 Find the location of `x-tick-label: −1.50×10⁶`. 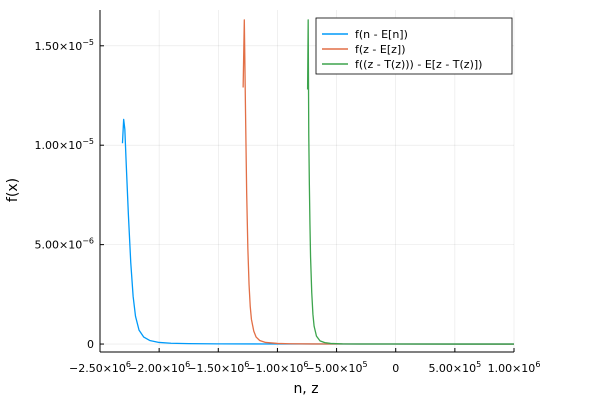

x-tick-label: −1.50×10⁶ is located at coordinates (218, 367).